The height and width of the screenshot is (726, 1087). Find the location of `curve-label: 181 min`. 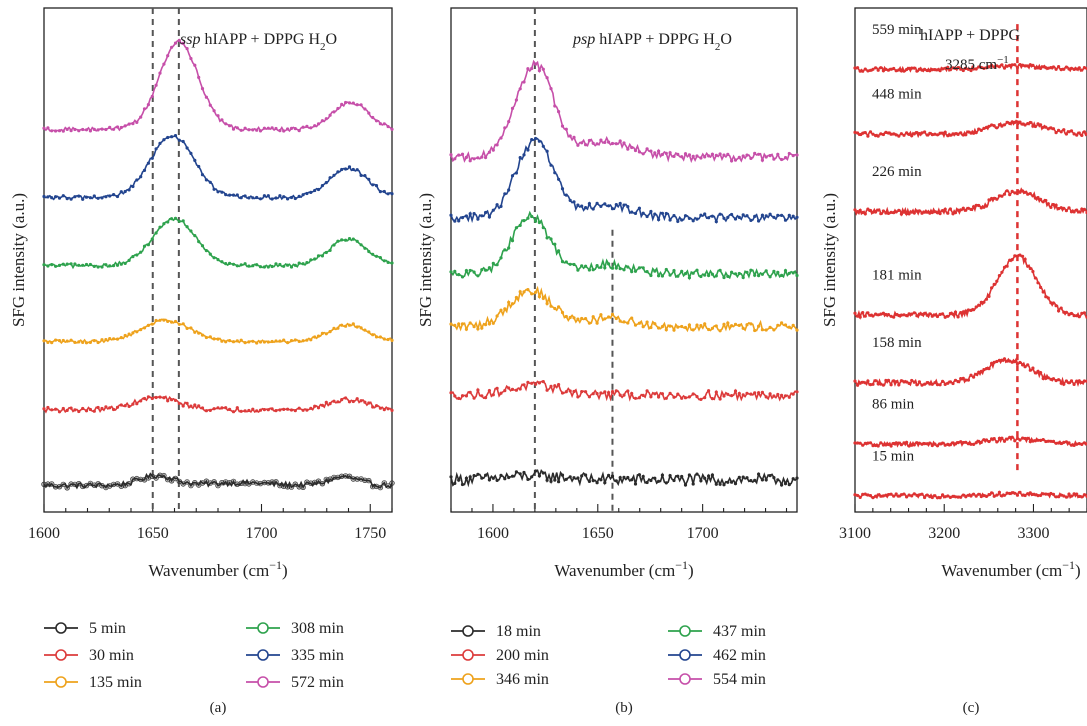

curve-label: 181 min is located at coordinates (897, 275).